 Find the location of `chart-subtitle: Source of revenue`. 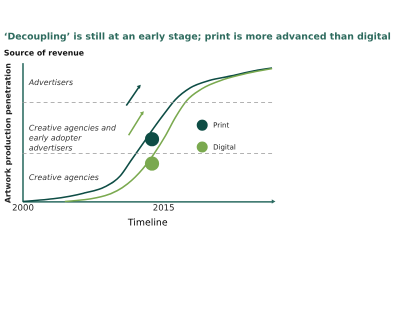

chart-subtitle: Source of revenue is located at coordinates (44, 53).